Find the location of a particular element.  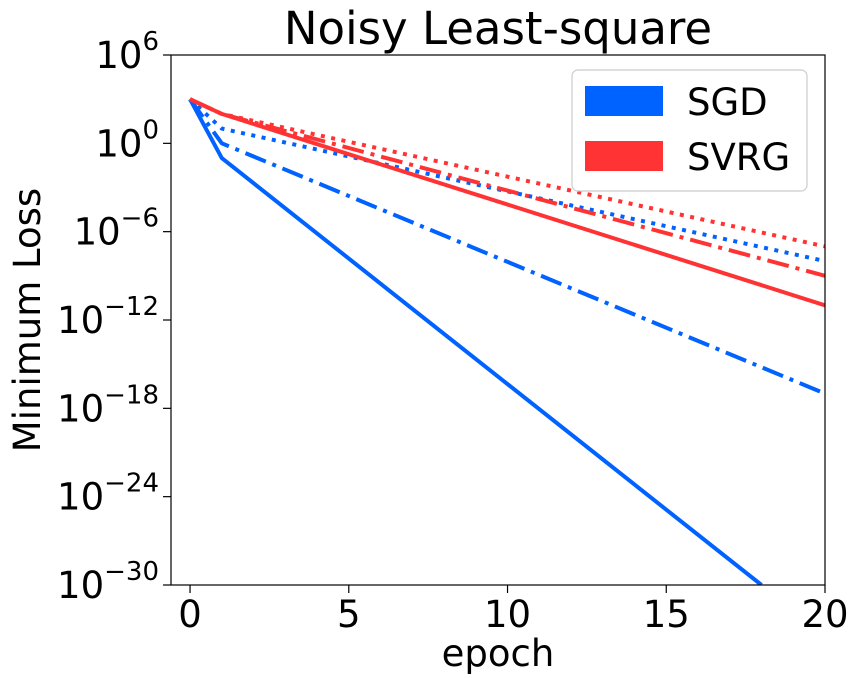

legend-swatch-sgd is located at coordinates (624, 101).